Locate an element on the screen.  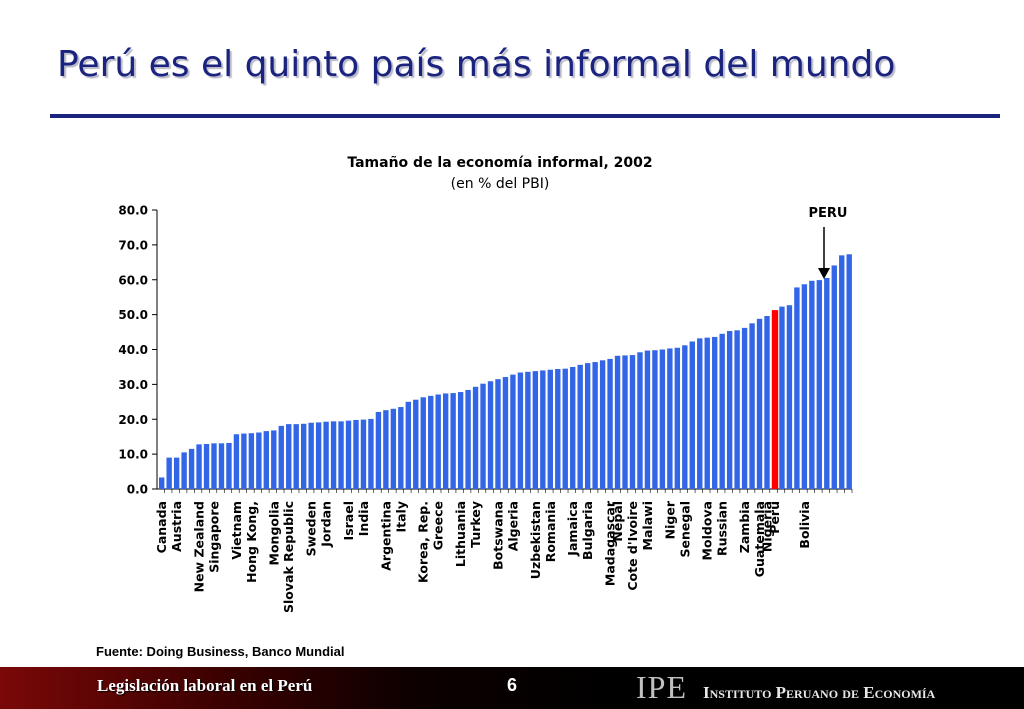
x-tick-label: Italy is located at coordinates (400, 517).